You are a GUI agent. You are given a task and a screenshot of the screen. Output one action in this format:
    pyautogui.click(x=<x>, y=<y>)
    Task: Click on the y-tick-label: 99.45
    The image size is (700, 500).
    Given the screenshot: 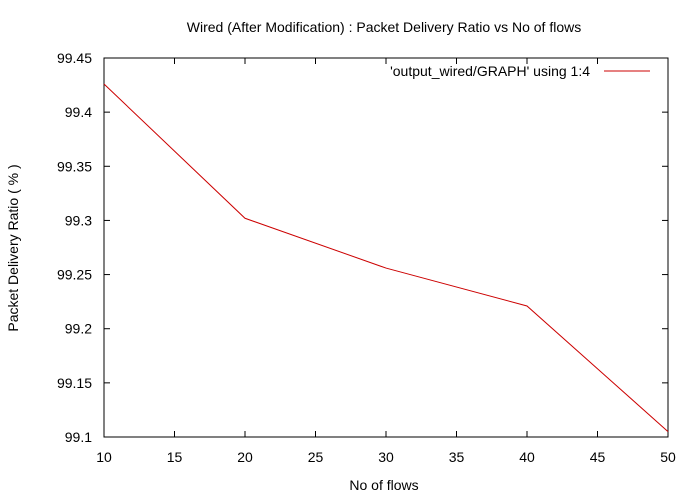 What is the action you would take?
    pyautogui.click(x=74, y=58)
    